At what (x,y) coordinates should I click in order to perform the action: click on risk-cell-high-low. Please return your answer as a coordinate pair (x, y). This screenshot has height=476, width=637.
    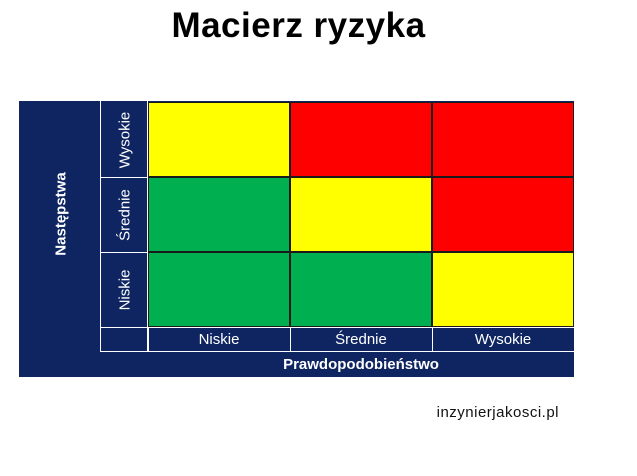
    Looking at the image, I should click on (219, 139).